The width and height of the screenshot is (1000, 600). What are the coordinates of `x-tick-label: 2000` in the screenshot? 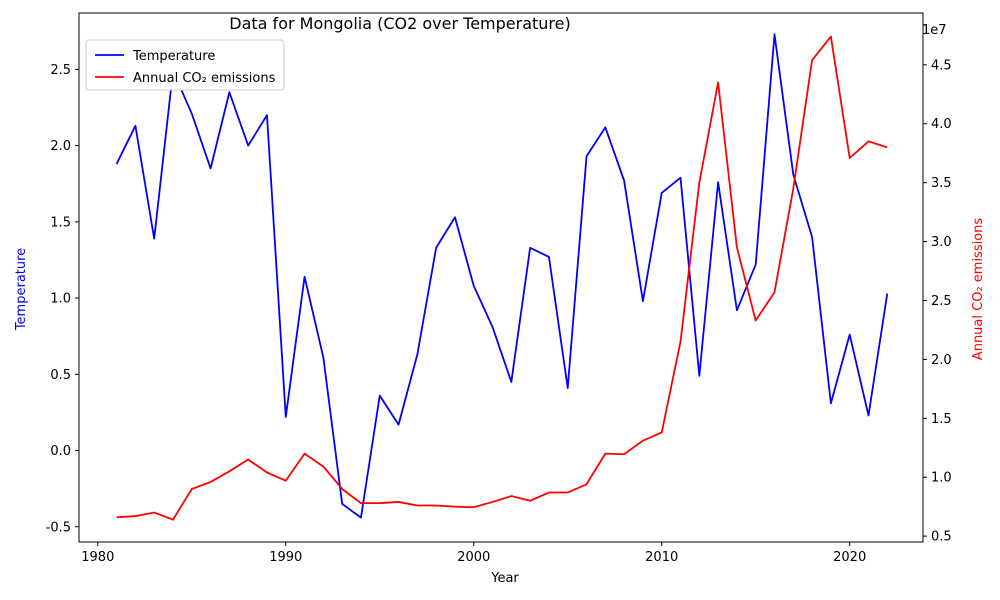 It's located at (473, 557).